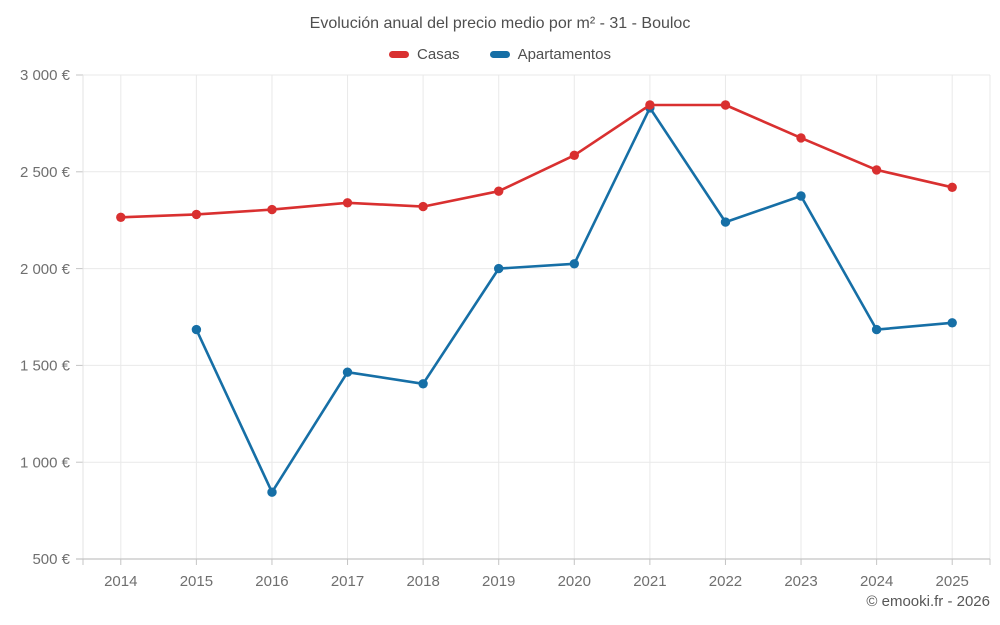 The width and height of the screenshot is (1000, 625). What do you see at coordinates (272, 209) in the screenshot?
I see `point-casas-2016` at bounding box center [272, 209].